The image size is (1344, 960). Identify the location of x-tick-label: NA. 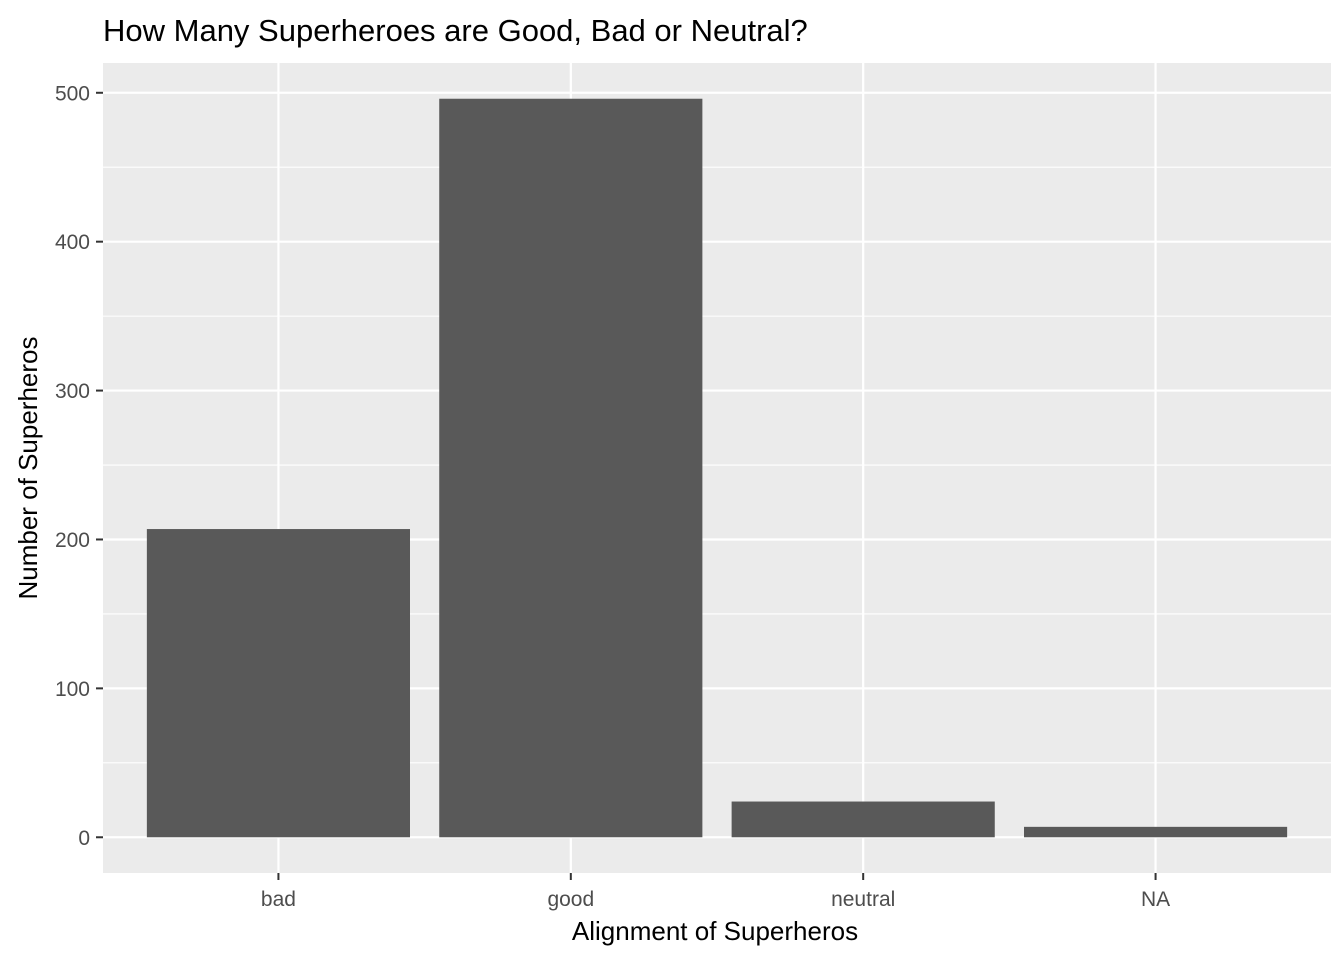
(1155, 899).